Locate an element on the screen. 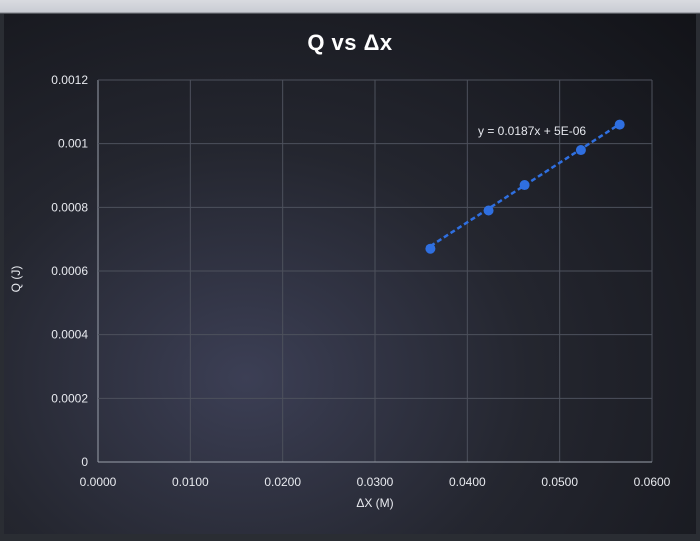  y-tick-label: 0.0002 is located at coordinates (69, 398).